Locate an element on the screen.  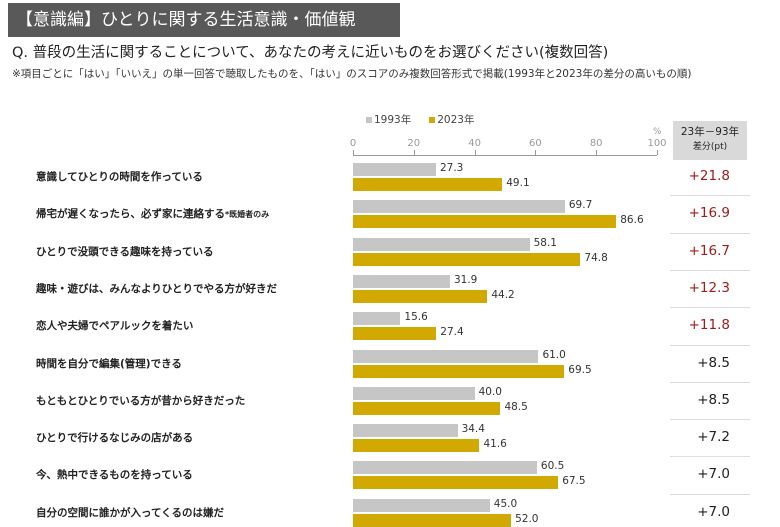
x-tick-label: 80 is located at coordinates (596, 143).